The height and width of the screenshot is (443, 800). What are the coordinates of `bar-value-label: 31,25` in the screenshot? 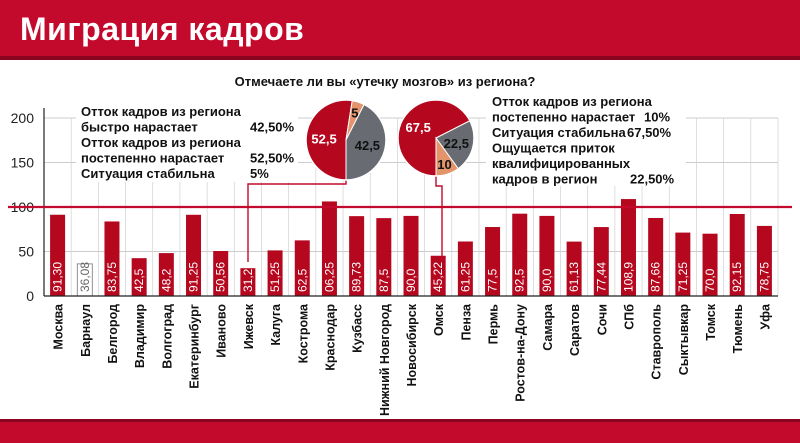 It's located at (248, 277).